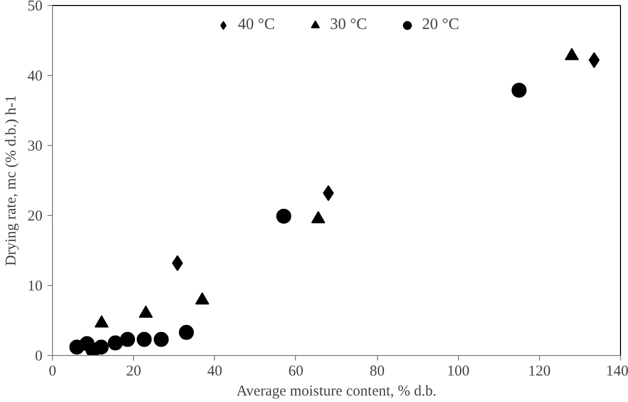 The image size is (628, 402). Describe the element at coordinates (38, 356) in the screenshot. I see `y-tick-label: 0` at that location.